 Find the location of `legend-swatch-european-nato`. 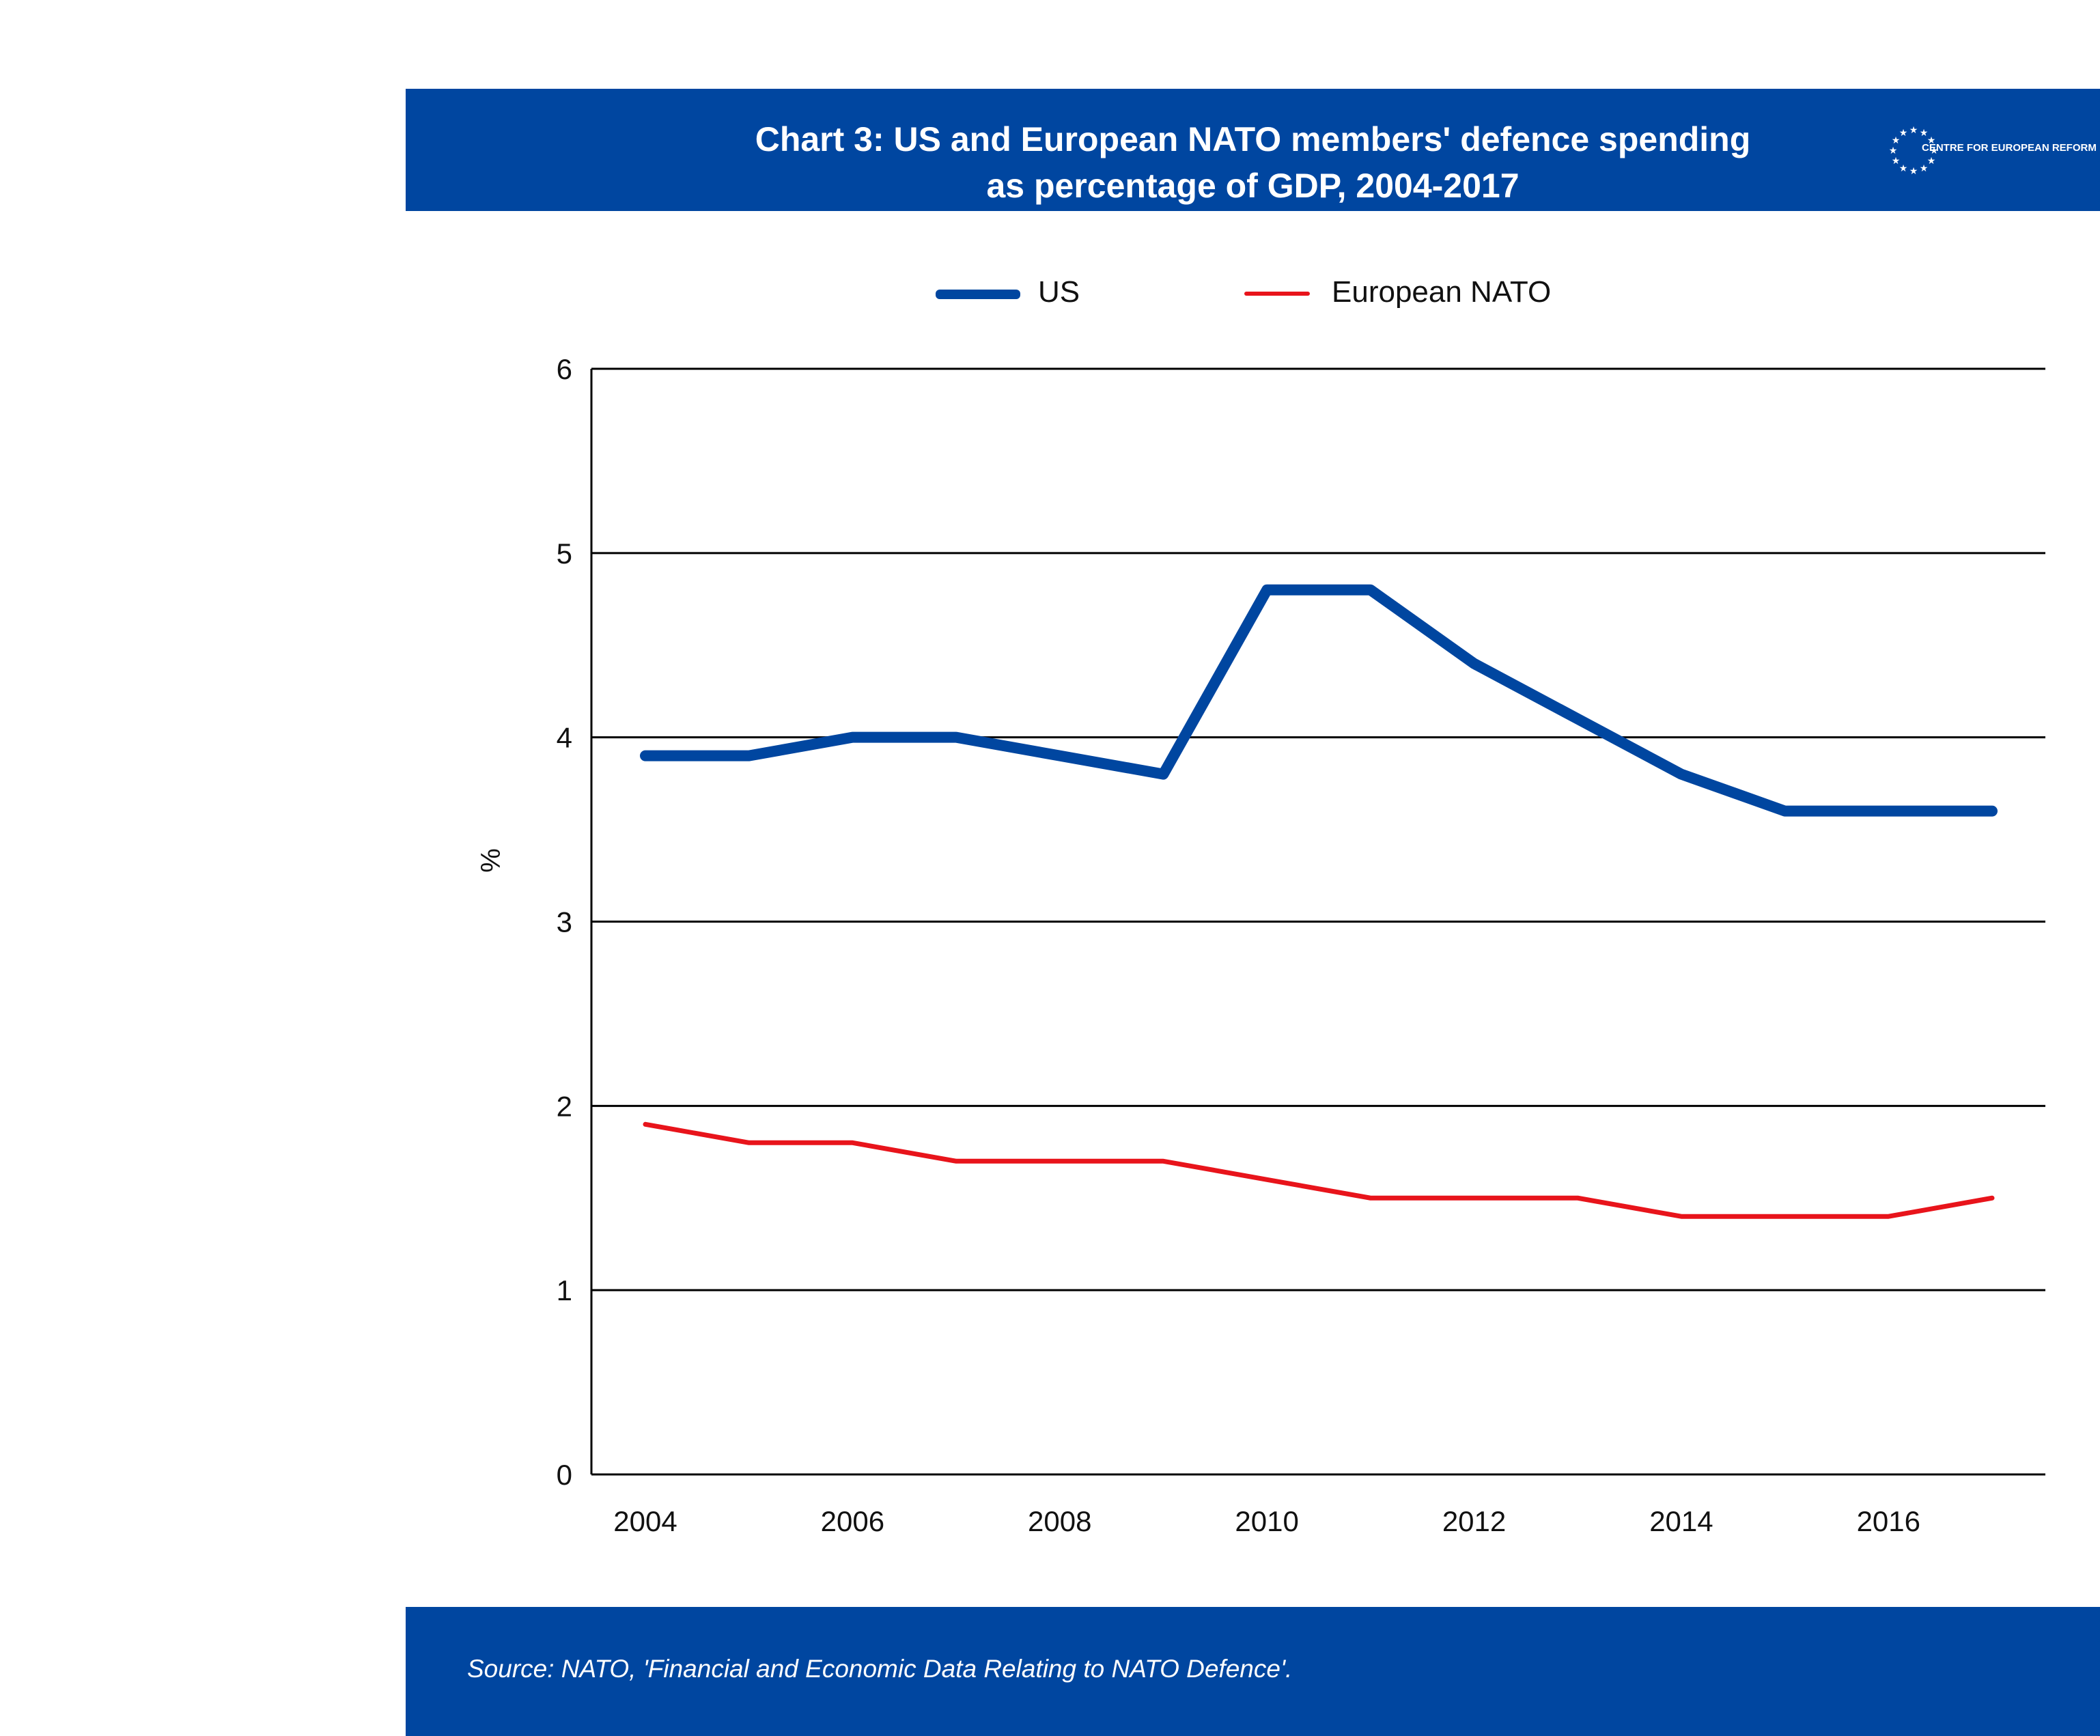

legend-swatch-european-nato is located at coordinates (1277, 294).